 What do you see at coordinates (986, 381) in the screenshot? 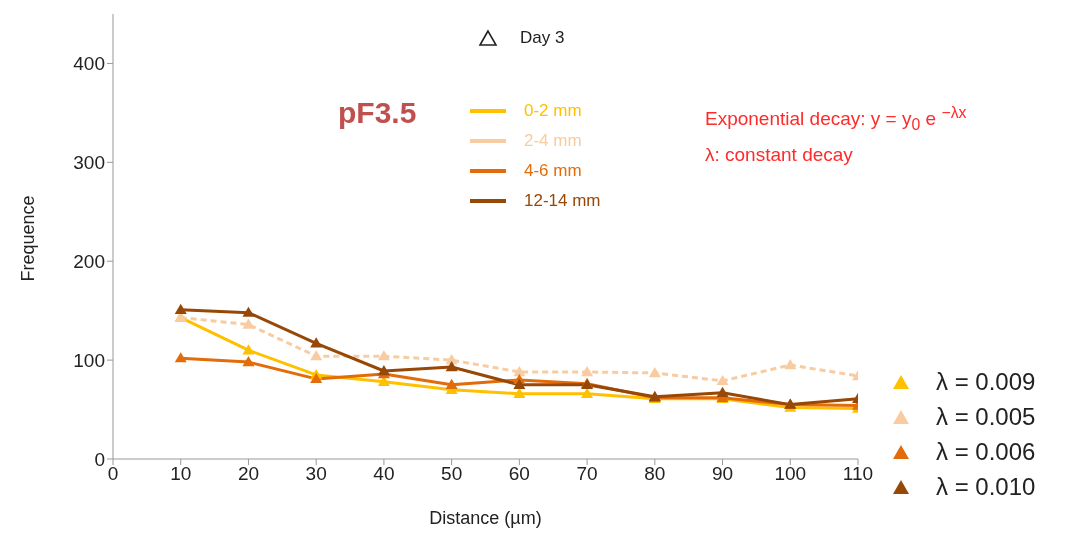
I see `text: λ = 0.009` at bounding box center [986, 381].